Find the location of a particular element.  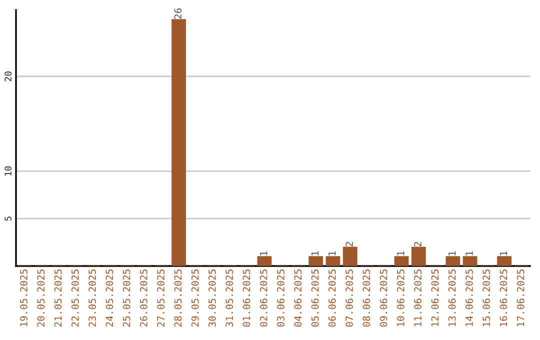

x-tick-label: 19.05.2025 is located at coordinates (24, 298).